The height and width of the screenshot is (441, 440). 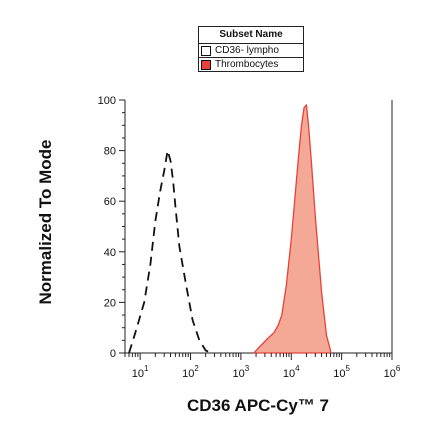 I want to click on x-tick-label-100: 10², so click(x=190, y=372).